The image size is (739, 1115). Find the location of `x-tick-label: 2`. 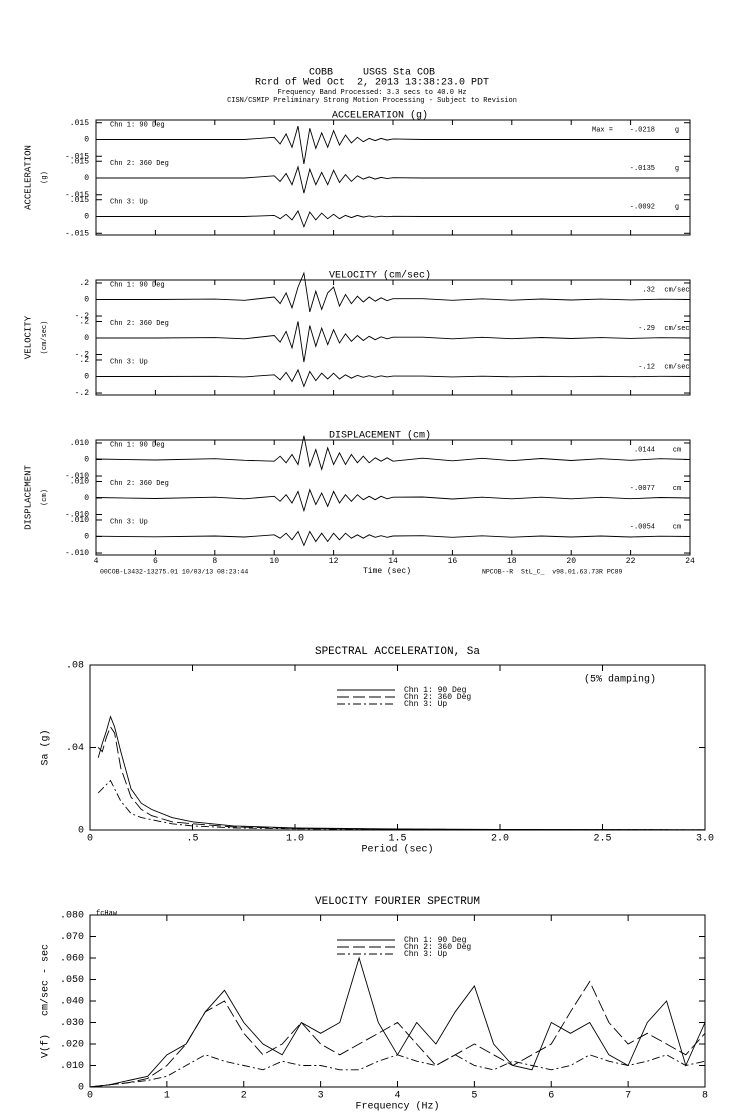

x-tick-label: 2 is located at coordinates (244, 1096).